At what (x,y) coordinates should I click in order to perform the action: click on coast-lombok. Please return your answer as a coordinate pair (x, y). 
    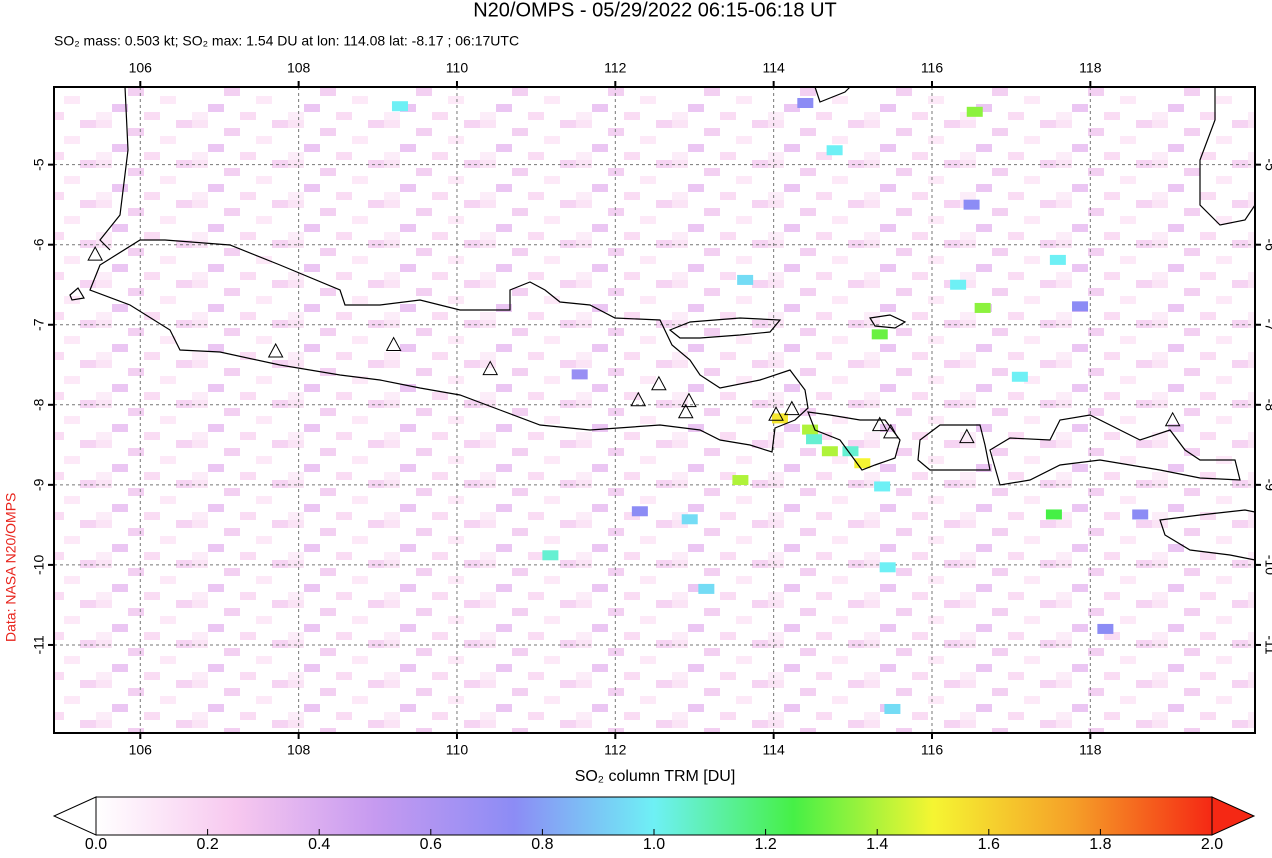
    Looking at the image, I should click on (954, 447).